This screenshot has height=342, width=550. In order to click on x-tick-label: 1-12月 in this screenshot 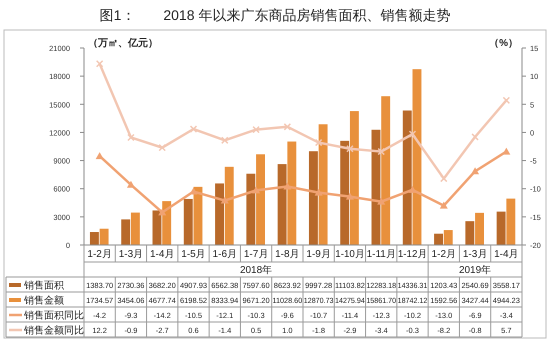, I will do `click(413, 254)`.